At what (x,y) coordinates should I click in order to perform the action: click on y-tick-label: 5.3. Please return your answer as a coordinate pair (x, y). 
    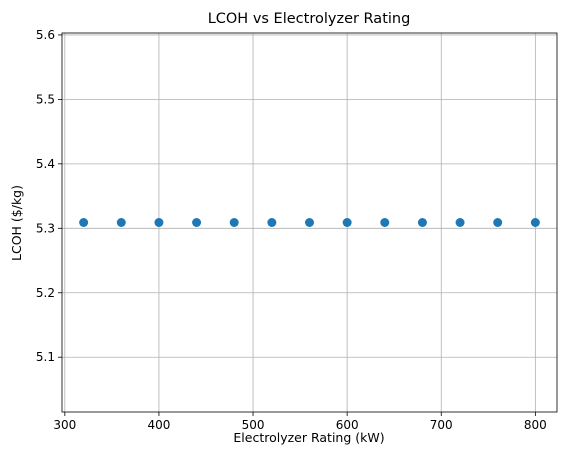
    Looking at the image, I should click on (45, 228).